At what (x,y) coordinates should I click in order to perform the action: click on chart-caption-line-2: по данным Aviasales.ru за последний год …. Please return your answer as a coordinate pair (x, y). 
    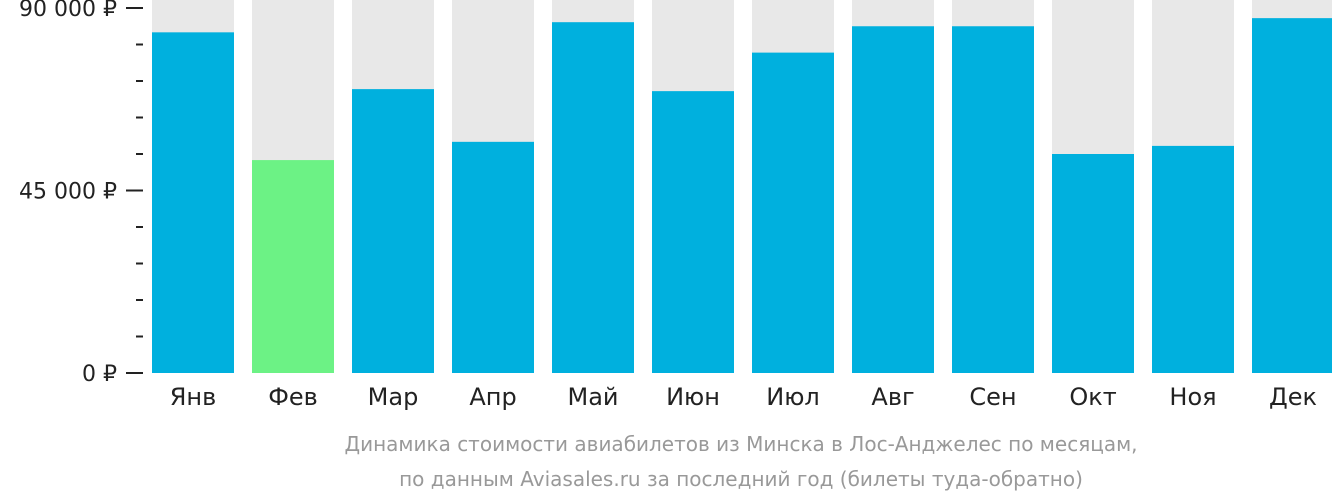
    Looking at the image, I should click on (741, 479).